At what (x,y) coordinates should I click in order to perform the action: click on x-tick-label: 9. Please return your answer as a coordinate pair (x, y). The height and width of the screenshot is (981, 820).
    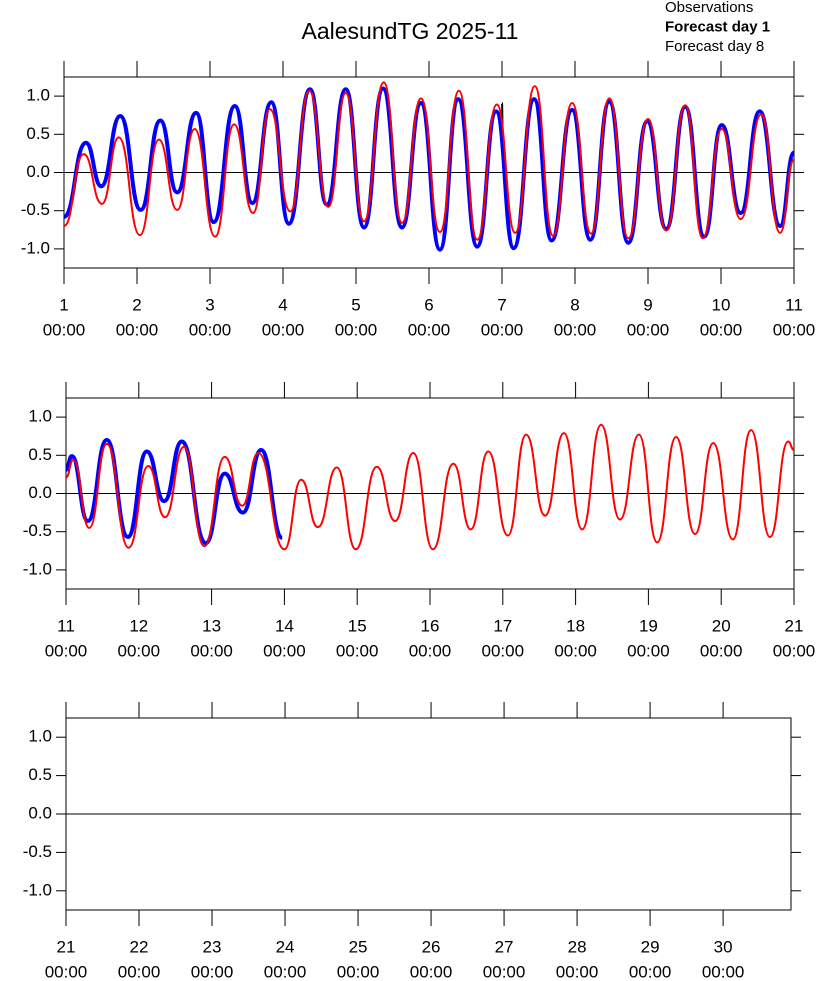
    Looking at the image, I should click on (647, 304).